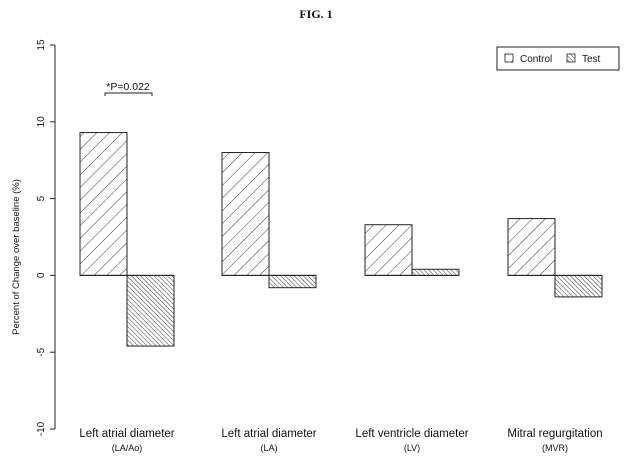  Describe the element at coordinates (268, 448) in the screenshot. I see `category-sublabel: (LA)` at that location.